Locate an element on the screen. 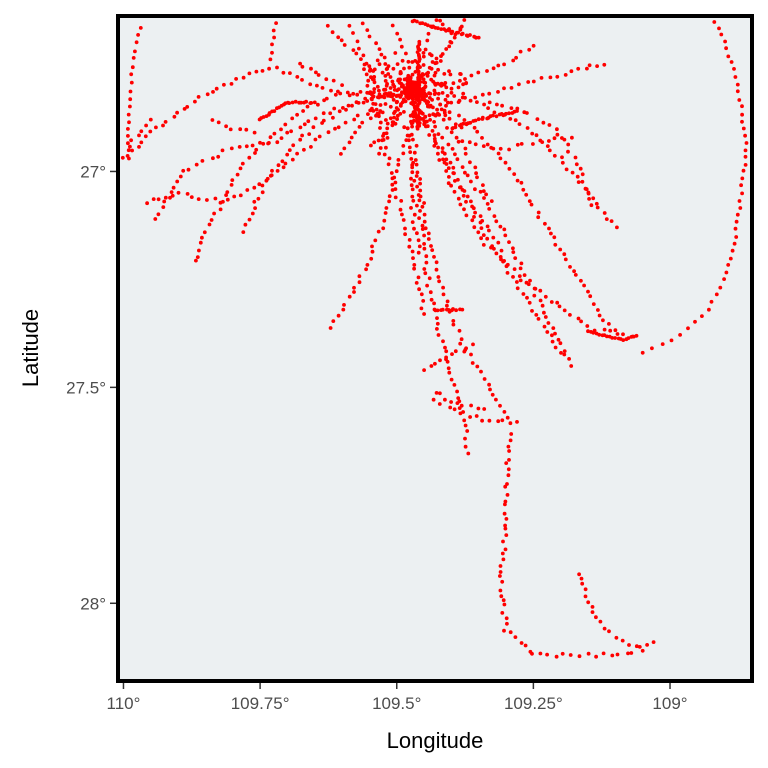 The height and width of the screenshot is (768, 768). y-tick-label: 28° is located at coordinates (93, 603).